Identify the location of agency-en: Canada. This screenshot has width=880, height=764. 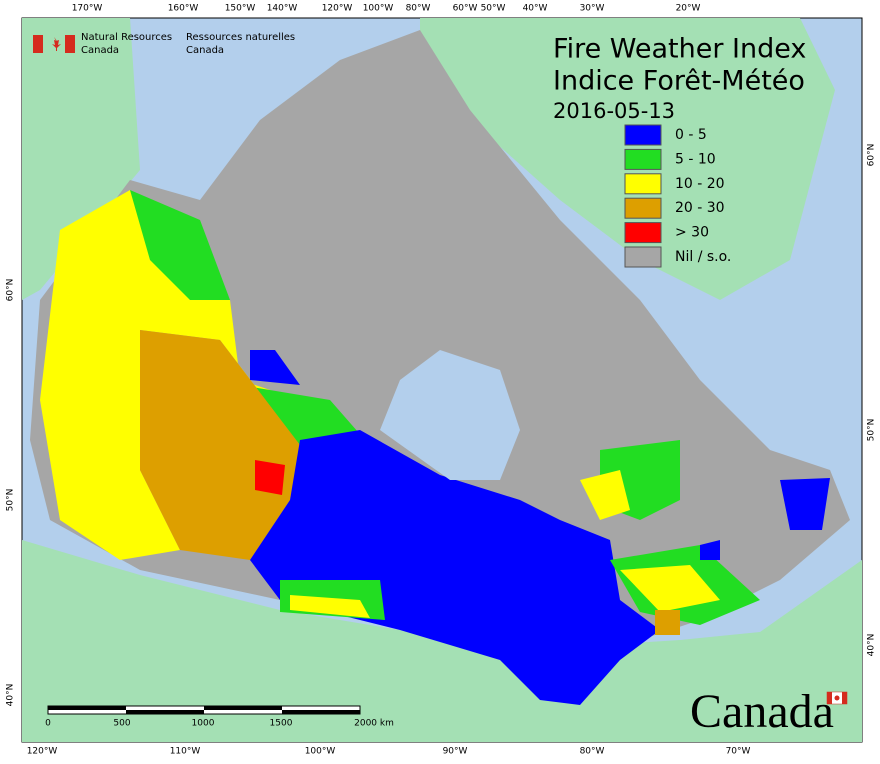
(100, 50).